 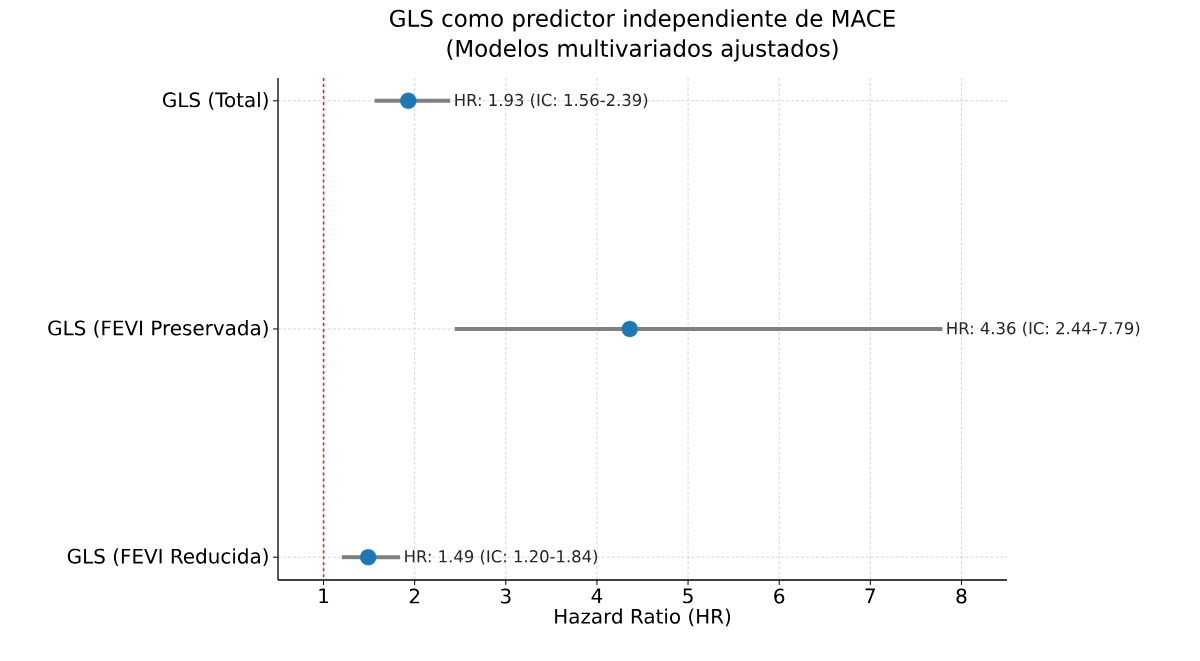 I want to click on annotation: HR: 4.36 (IC: 2.44-7.79), so click(x=1043, y=329).